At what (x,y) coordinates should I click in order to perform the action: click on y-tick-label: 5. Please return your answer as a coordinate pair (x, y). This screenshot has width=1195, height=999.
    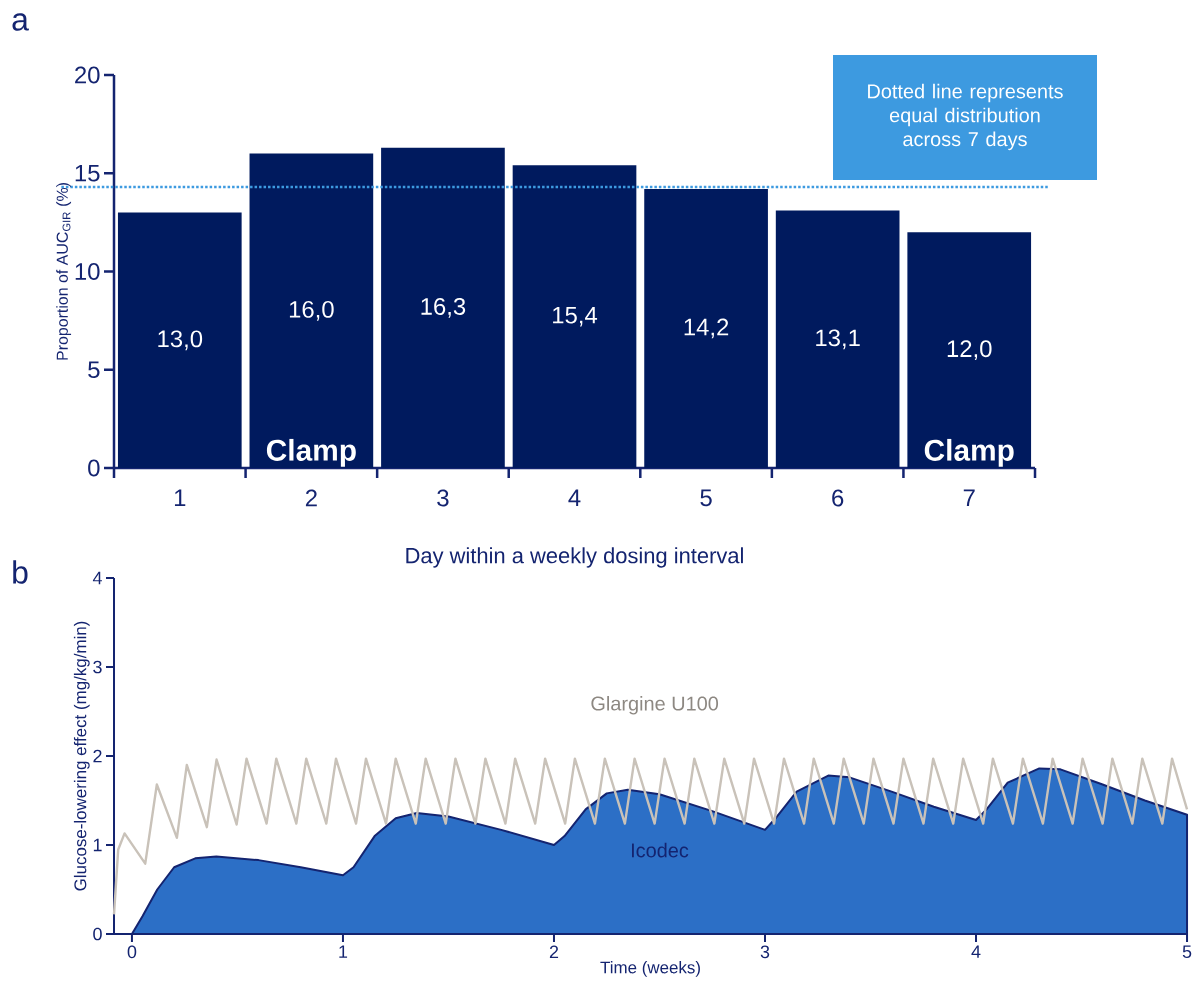
    Looking at the image, I should click on (94, 370).